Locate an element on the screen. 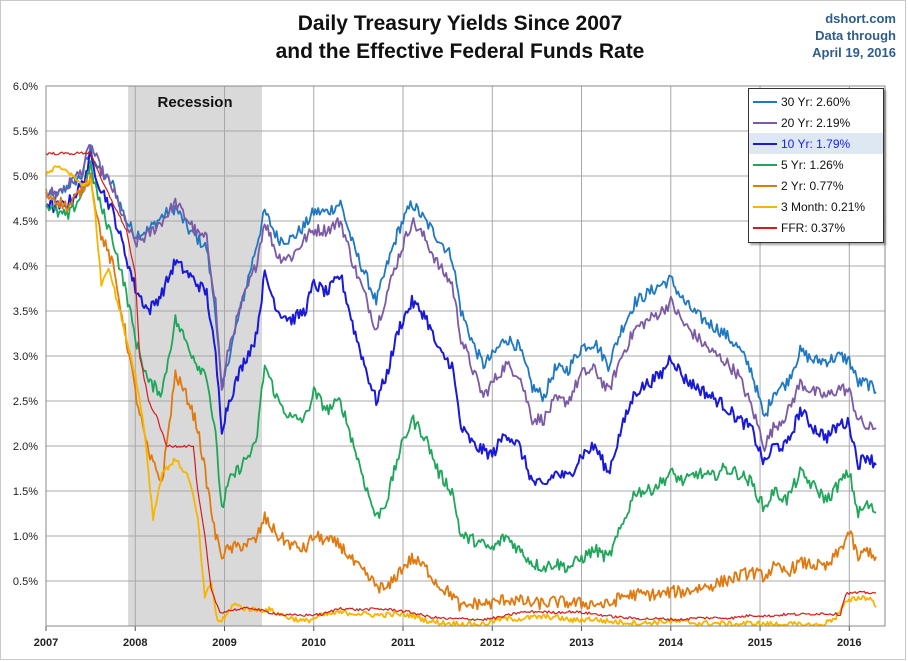 The height and width of the screenshot is (662, 908). source-site: dshort.com is located at coordinates (860, 18).